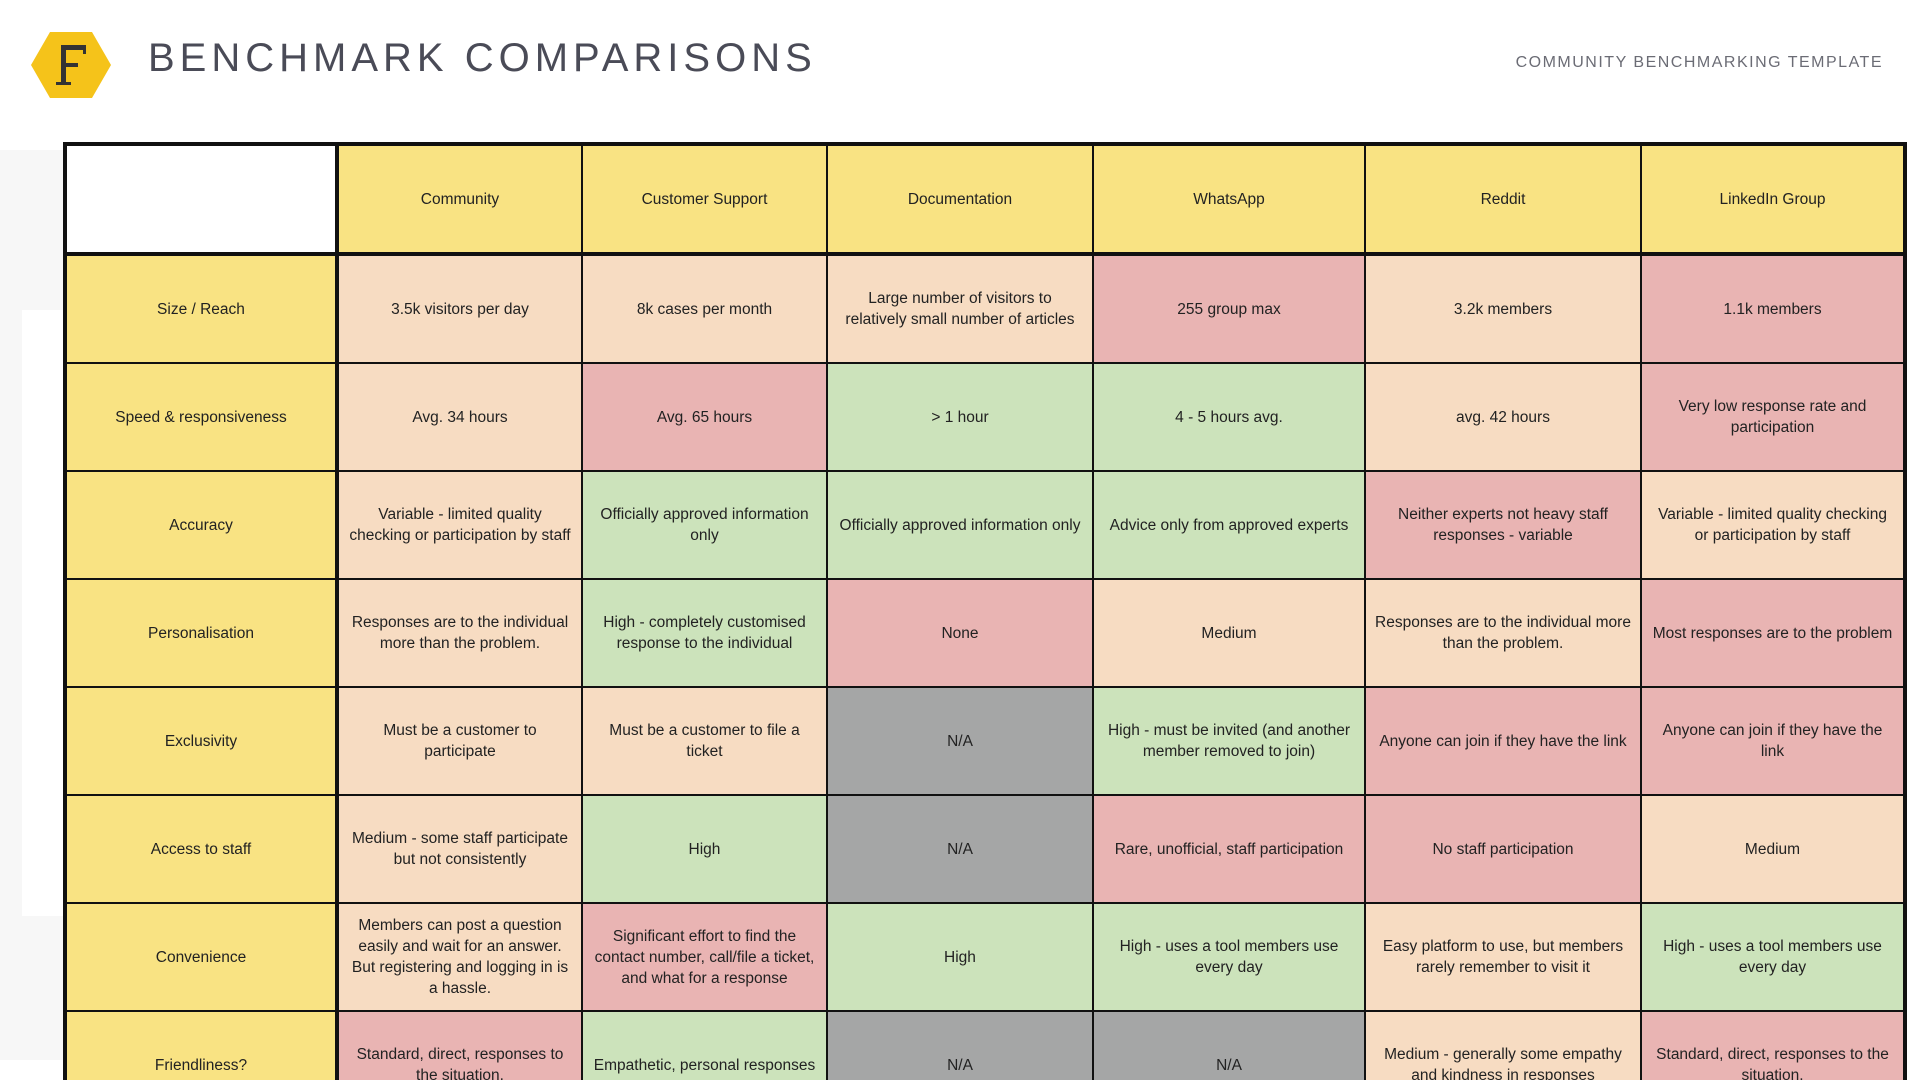 This screenshot has width=1920, height=1080. What do you see at coordinates (1699, 62) in the screenshot?
I see `page-subtitle: COMMUNITY BENCHMARKING TEMPLATE` at bounding box center [1699, 62].